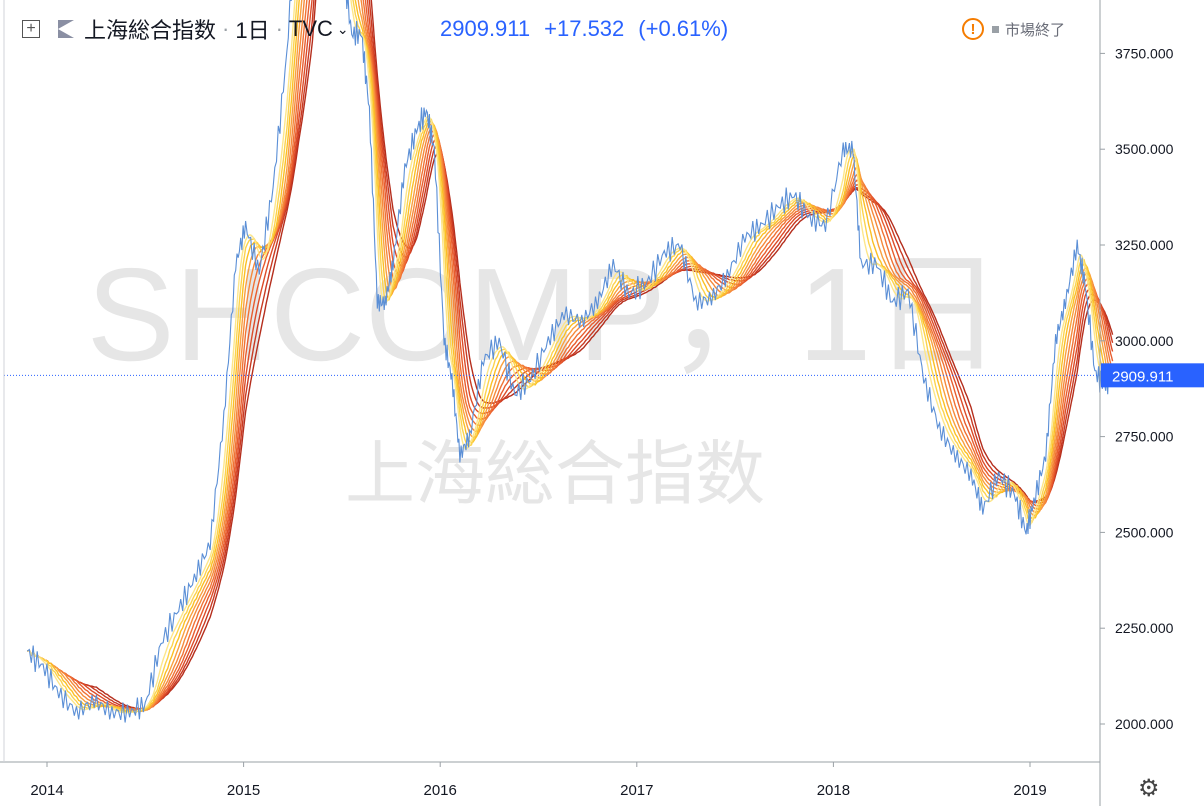 This screenshot has width=1204, height=806. Describe the element at coordinates (252, 30) in the screenshot. I see `interval-label: 1日` at that location.